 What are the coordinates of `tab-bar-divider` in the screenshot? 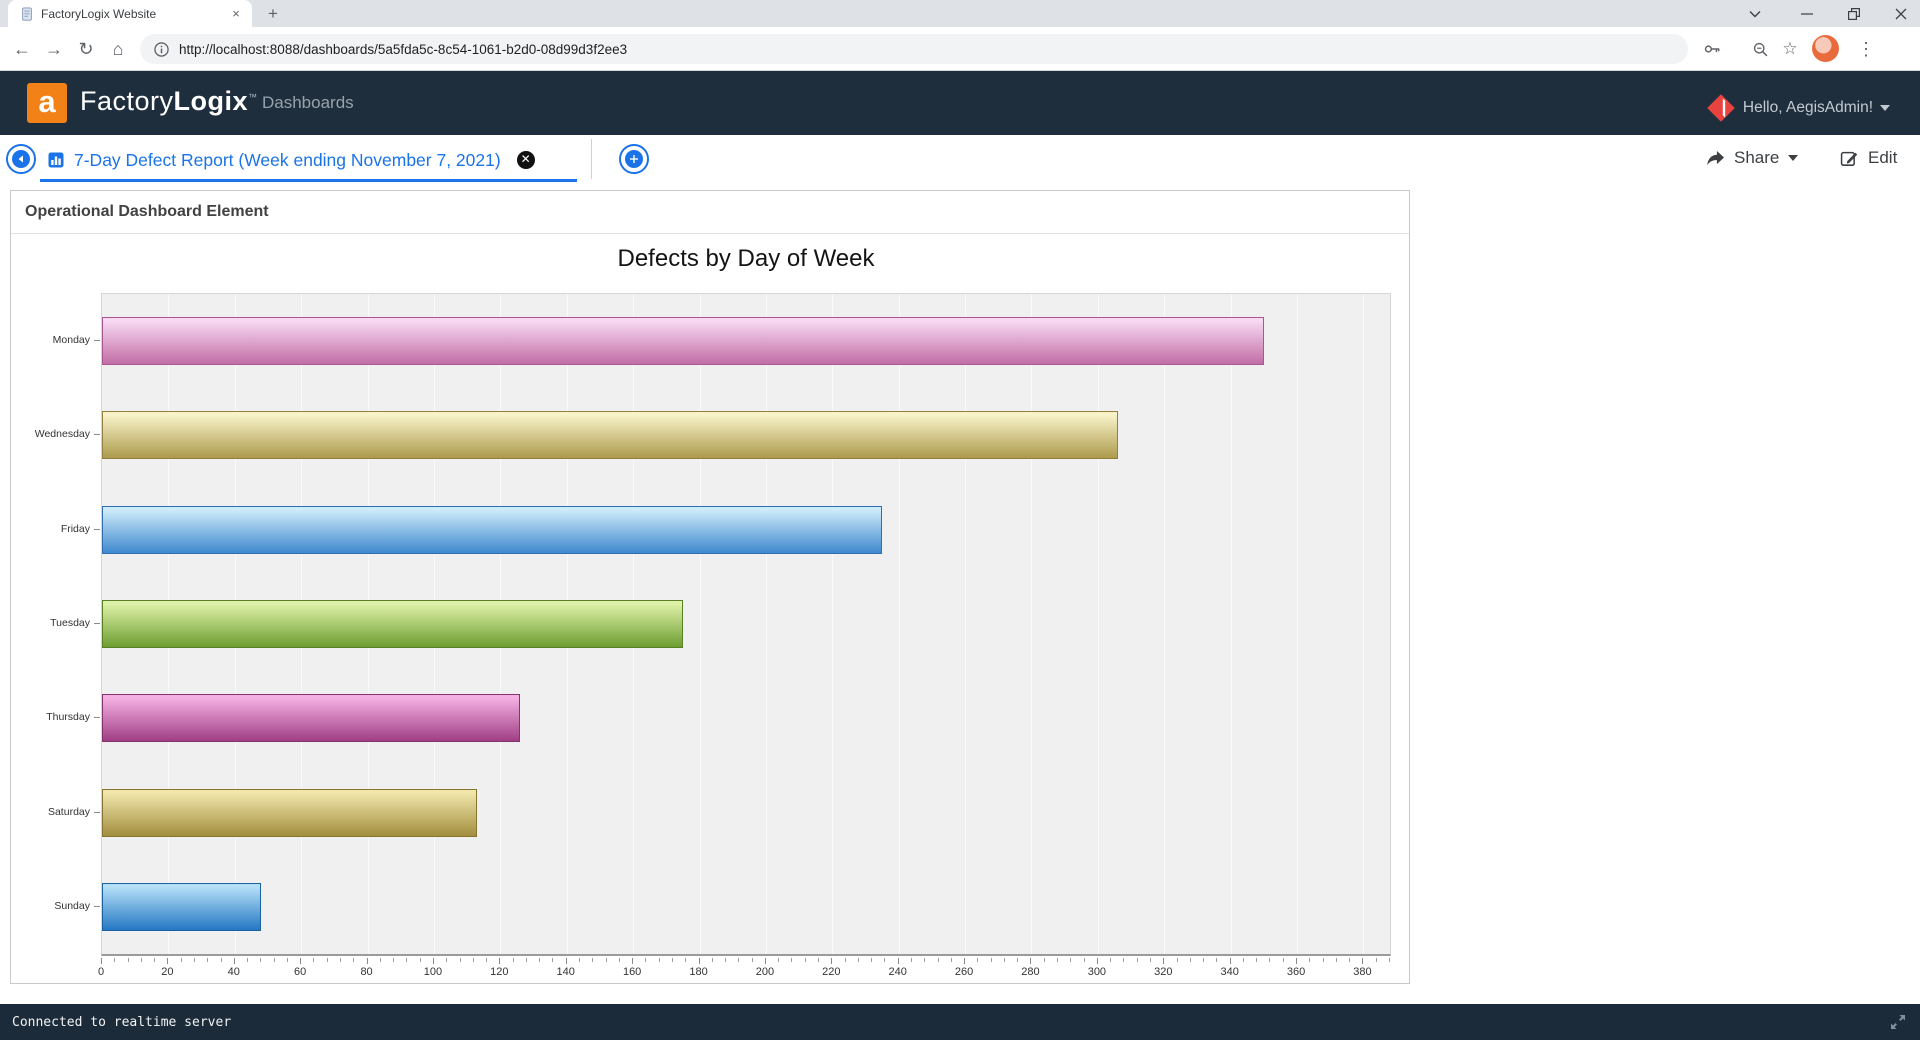 It's located at (591, 159).